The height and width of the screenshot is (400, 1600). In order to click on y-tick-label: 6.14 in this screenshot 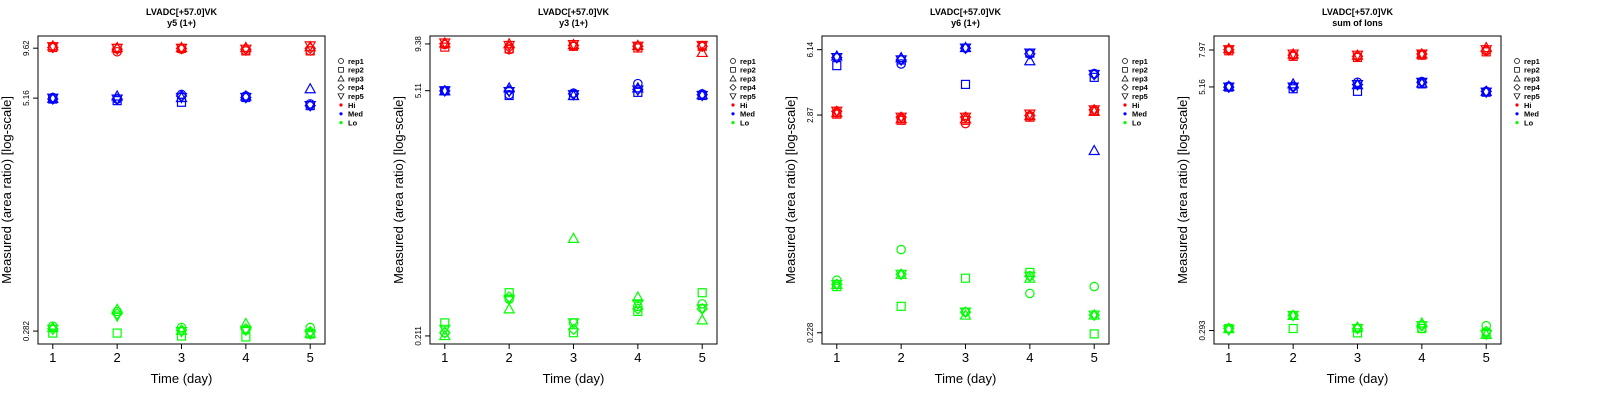, I will do `click(810, 49)`.